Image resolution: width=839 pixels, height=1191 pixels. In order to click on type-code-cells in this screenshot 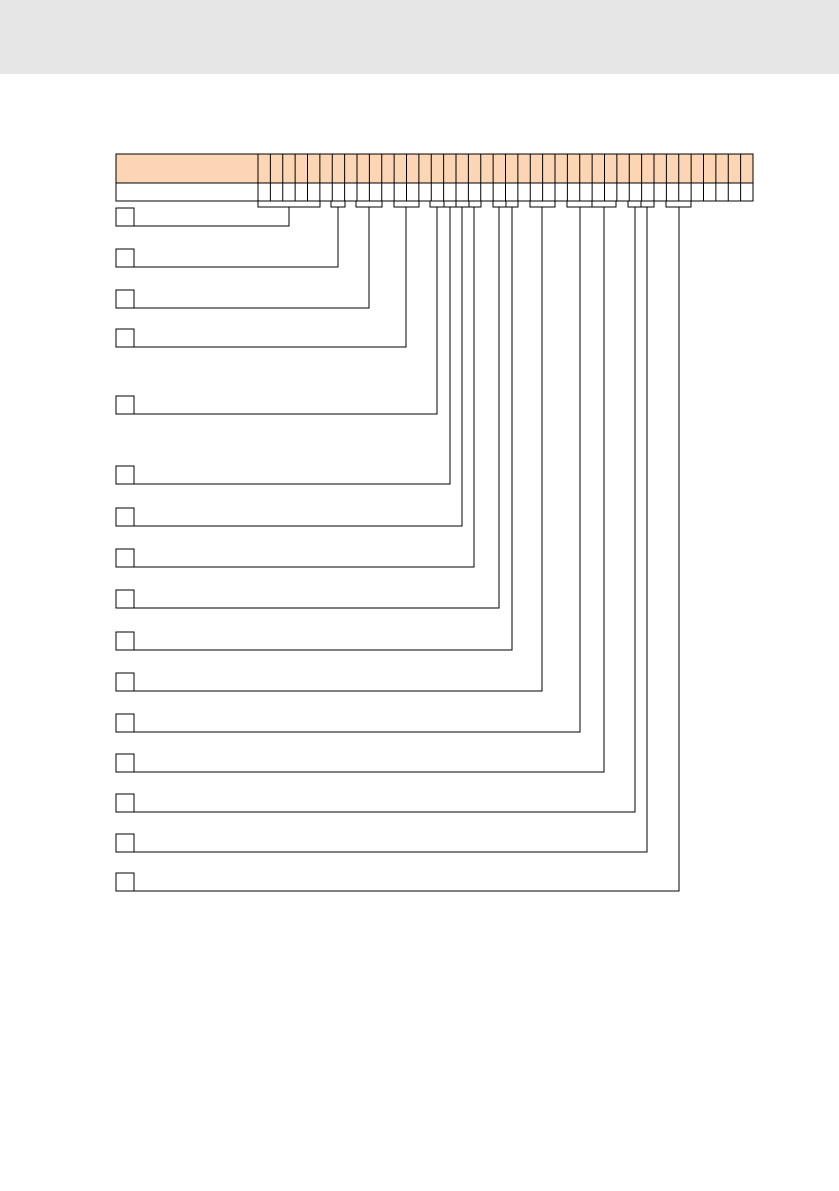, I will do `click(505, 177)`.